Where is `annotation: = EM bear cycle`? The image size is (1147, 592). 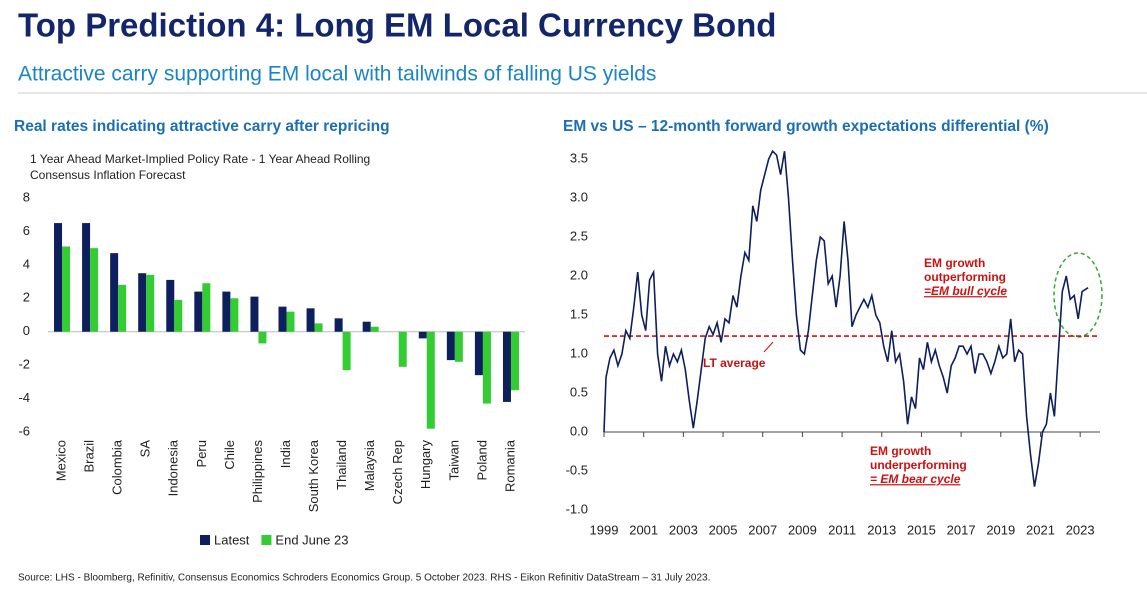
annotation: = EM bear cycle is located at coordinates (915, 479).